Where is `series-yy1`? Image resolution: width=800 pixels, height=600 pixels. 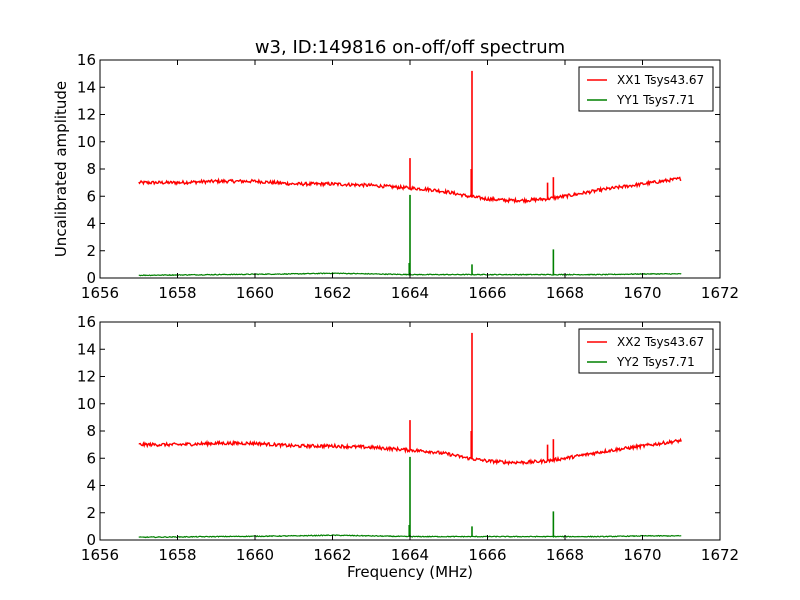
series-yy1 is located at coordinates (410, 235).